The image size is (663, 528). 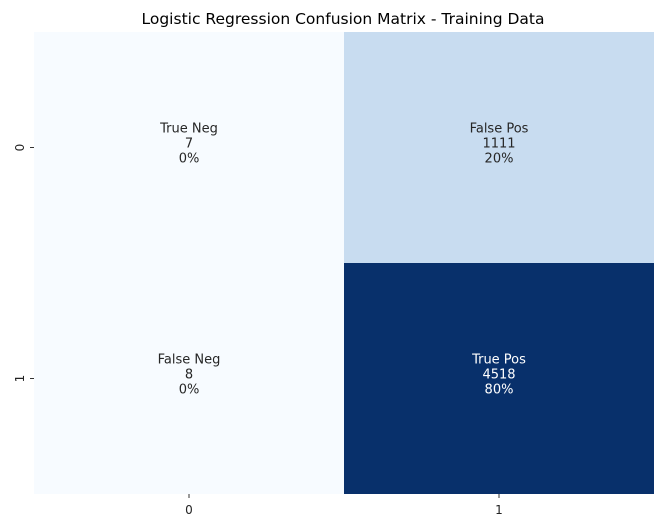 I want to click on x-tick-label: 0, so click(x=189, y=510).